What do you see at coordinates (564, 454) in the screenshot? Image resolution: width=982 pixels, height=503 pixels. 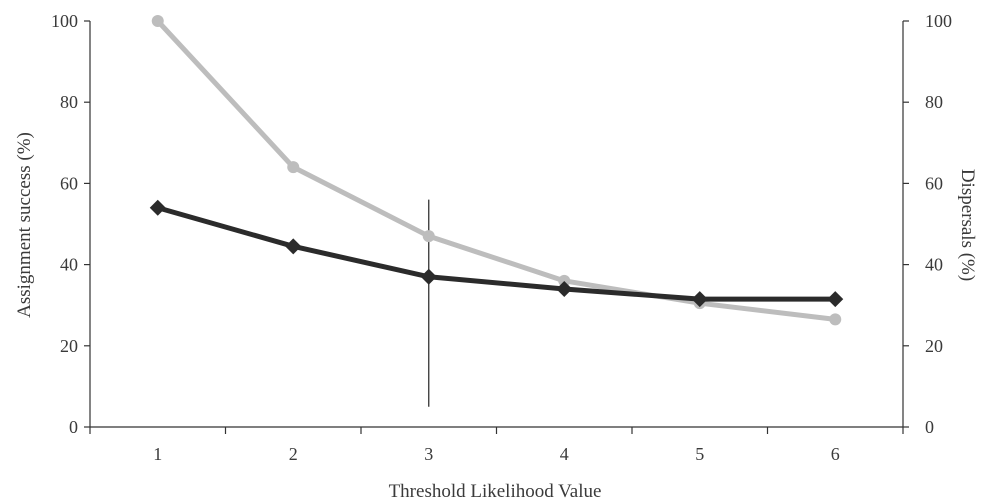 I see `x-tick-label: 4` at bounding box center [564, 454].